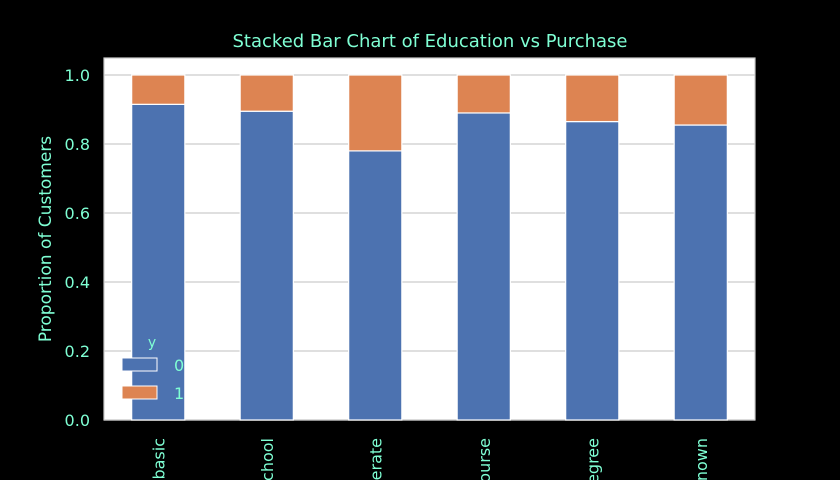 This screenshot has height=480, width=840. Describe the element at coordinates (701, 459) in the screenshot. I see `x-tick-label: nown` at that location.